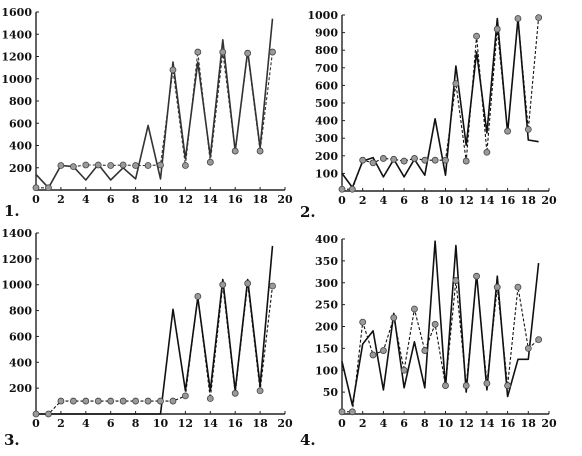 The width and height of the screenshot is (582, 456). I want to click on y-tick-label: 1400, so click(16, 34).